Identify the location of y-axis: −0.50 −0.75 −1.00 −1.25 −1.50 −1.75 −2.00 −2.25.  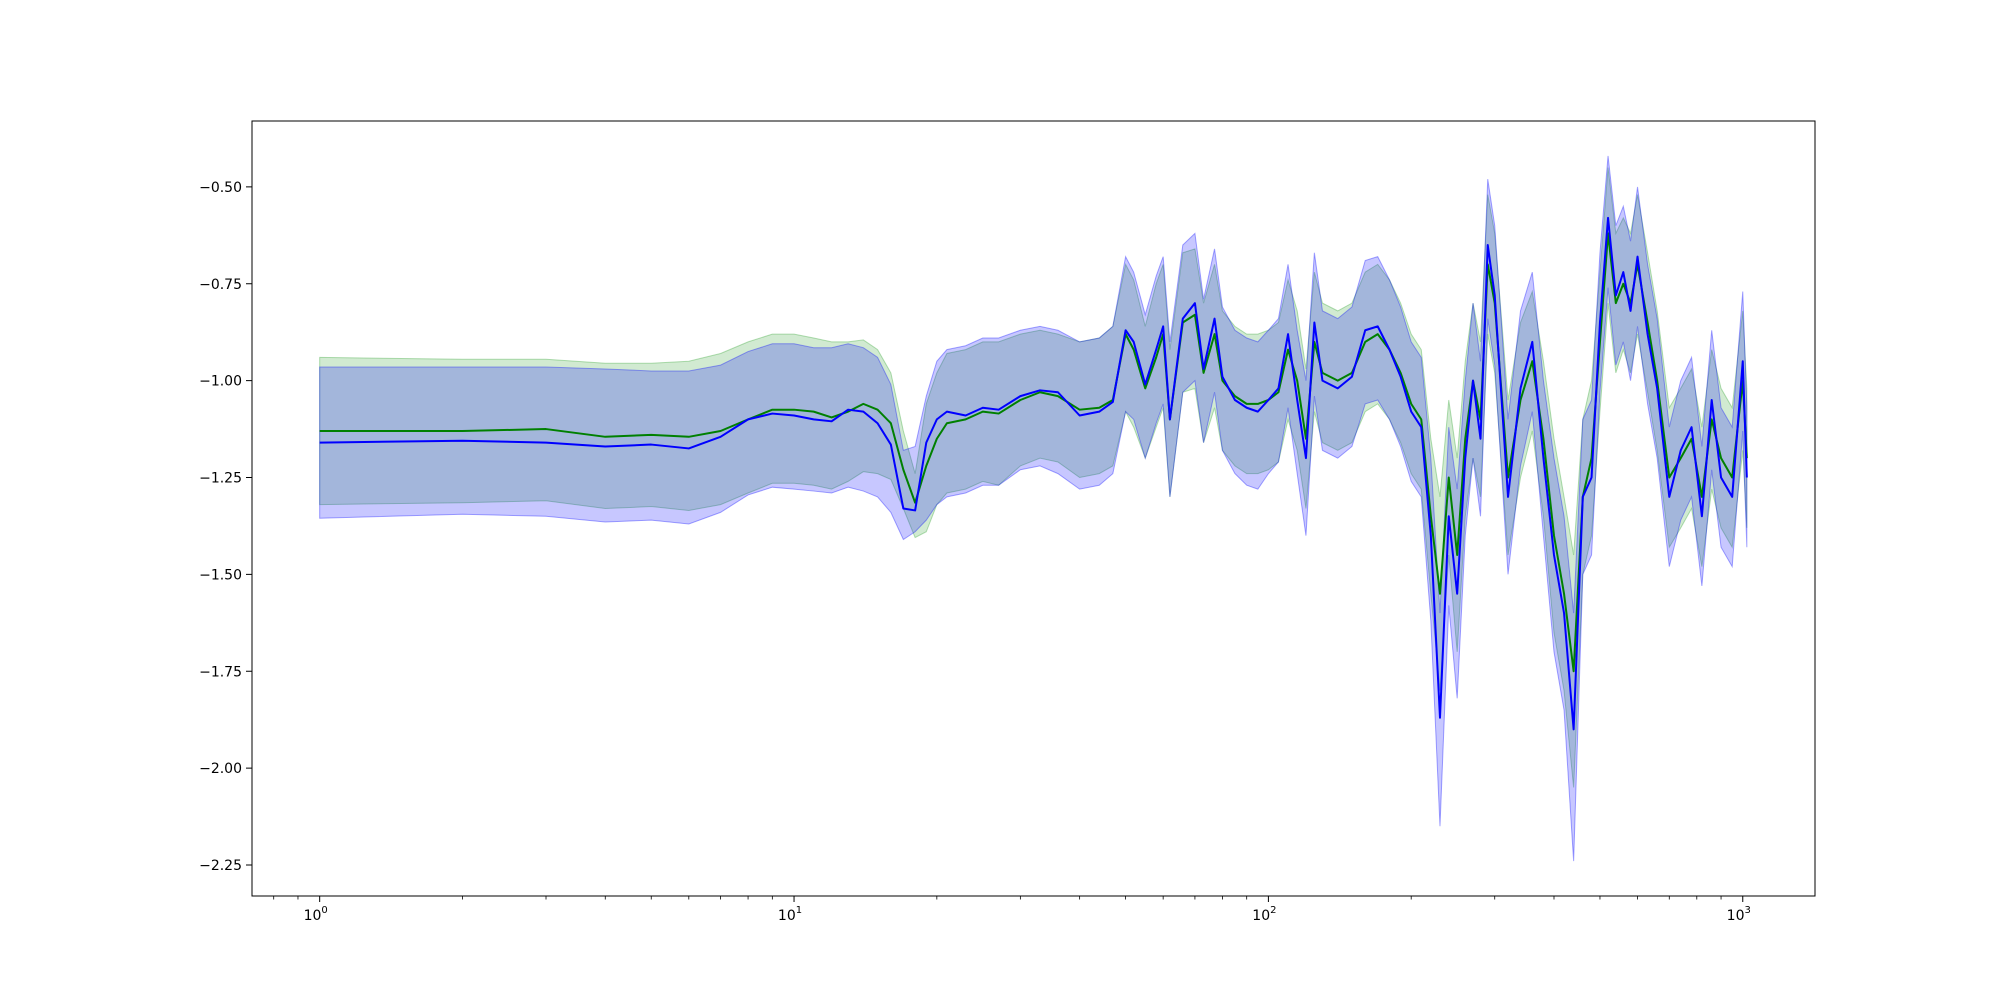
(225, 527).